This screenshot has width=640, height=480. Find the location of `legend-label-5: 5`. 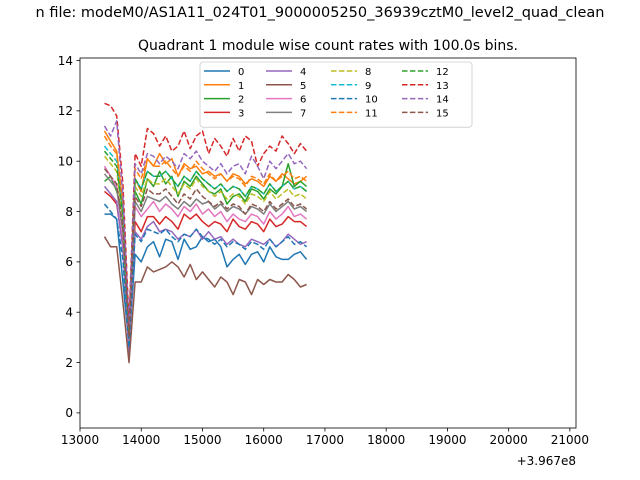

legend-label-5: 5 is located at coordinates (303, 86).